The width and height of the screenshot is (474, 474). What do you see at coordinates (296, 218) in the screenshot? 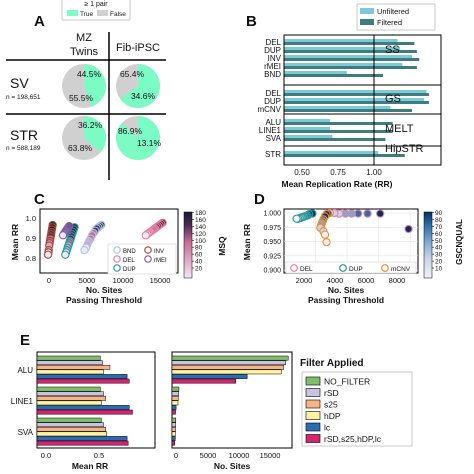
I see `d-point-dup` at bounding box center [296, 218].